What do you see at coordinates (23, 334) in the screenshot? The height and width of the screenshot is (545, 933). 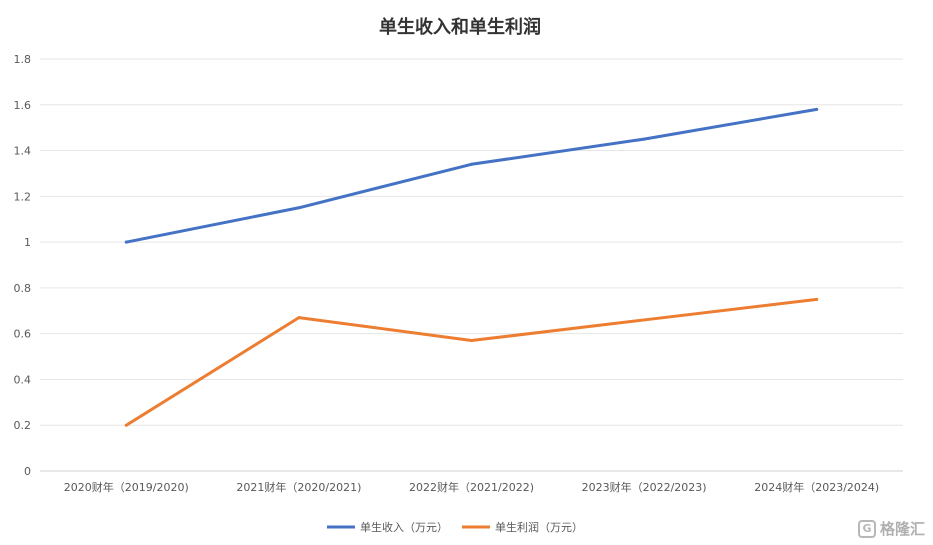 I see `y-tick-label: 0.6` at bounding box center [23, 334].